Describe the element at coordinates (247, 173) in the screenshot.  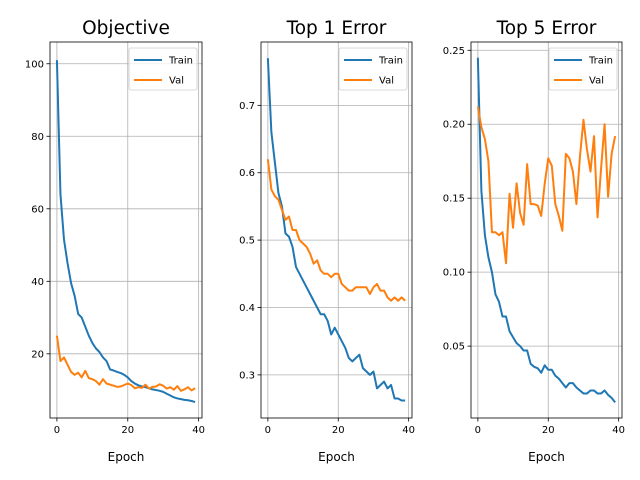
I see `y-tick-label: 0.6` at that location.